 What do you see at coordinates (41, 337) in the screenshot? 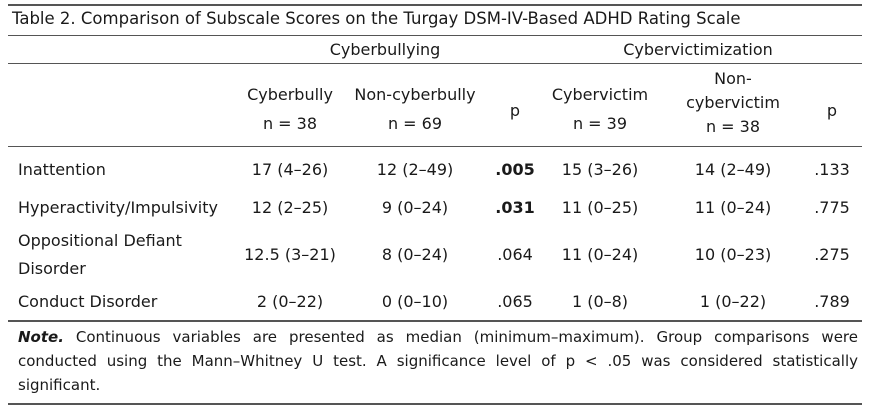
I see `note-label: Note.` at bounding box center [41, 337].